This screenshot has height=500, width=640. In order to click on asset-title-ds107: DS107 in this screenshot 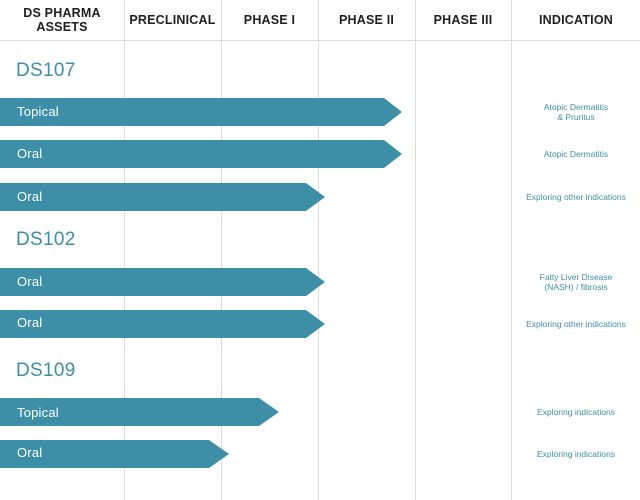, I will do `click(46, 70)`.